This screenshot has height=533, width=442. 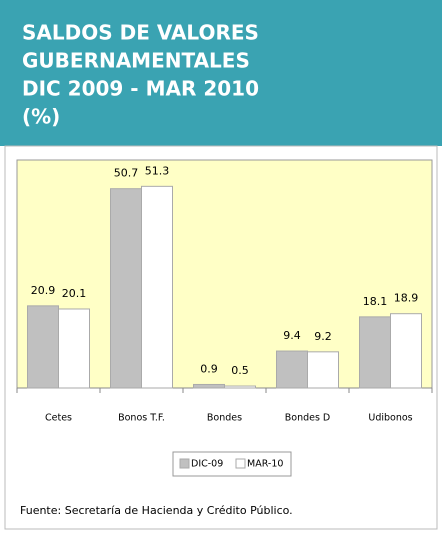 I want to click on legend-label: MAR-10, so click(x=265, y=464).